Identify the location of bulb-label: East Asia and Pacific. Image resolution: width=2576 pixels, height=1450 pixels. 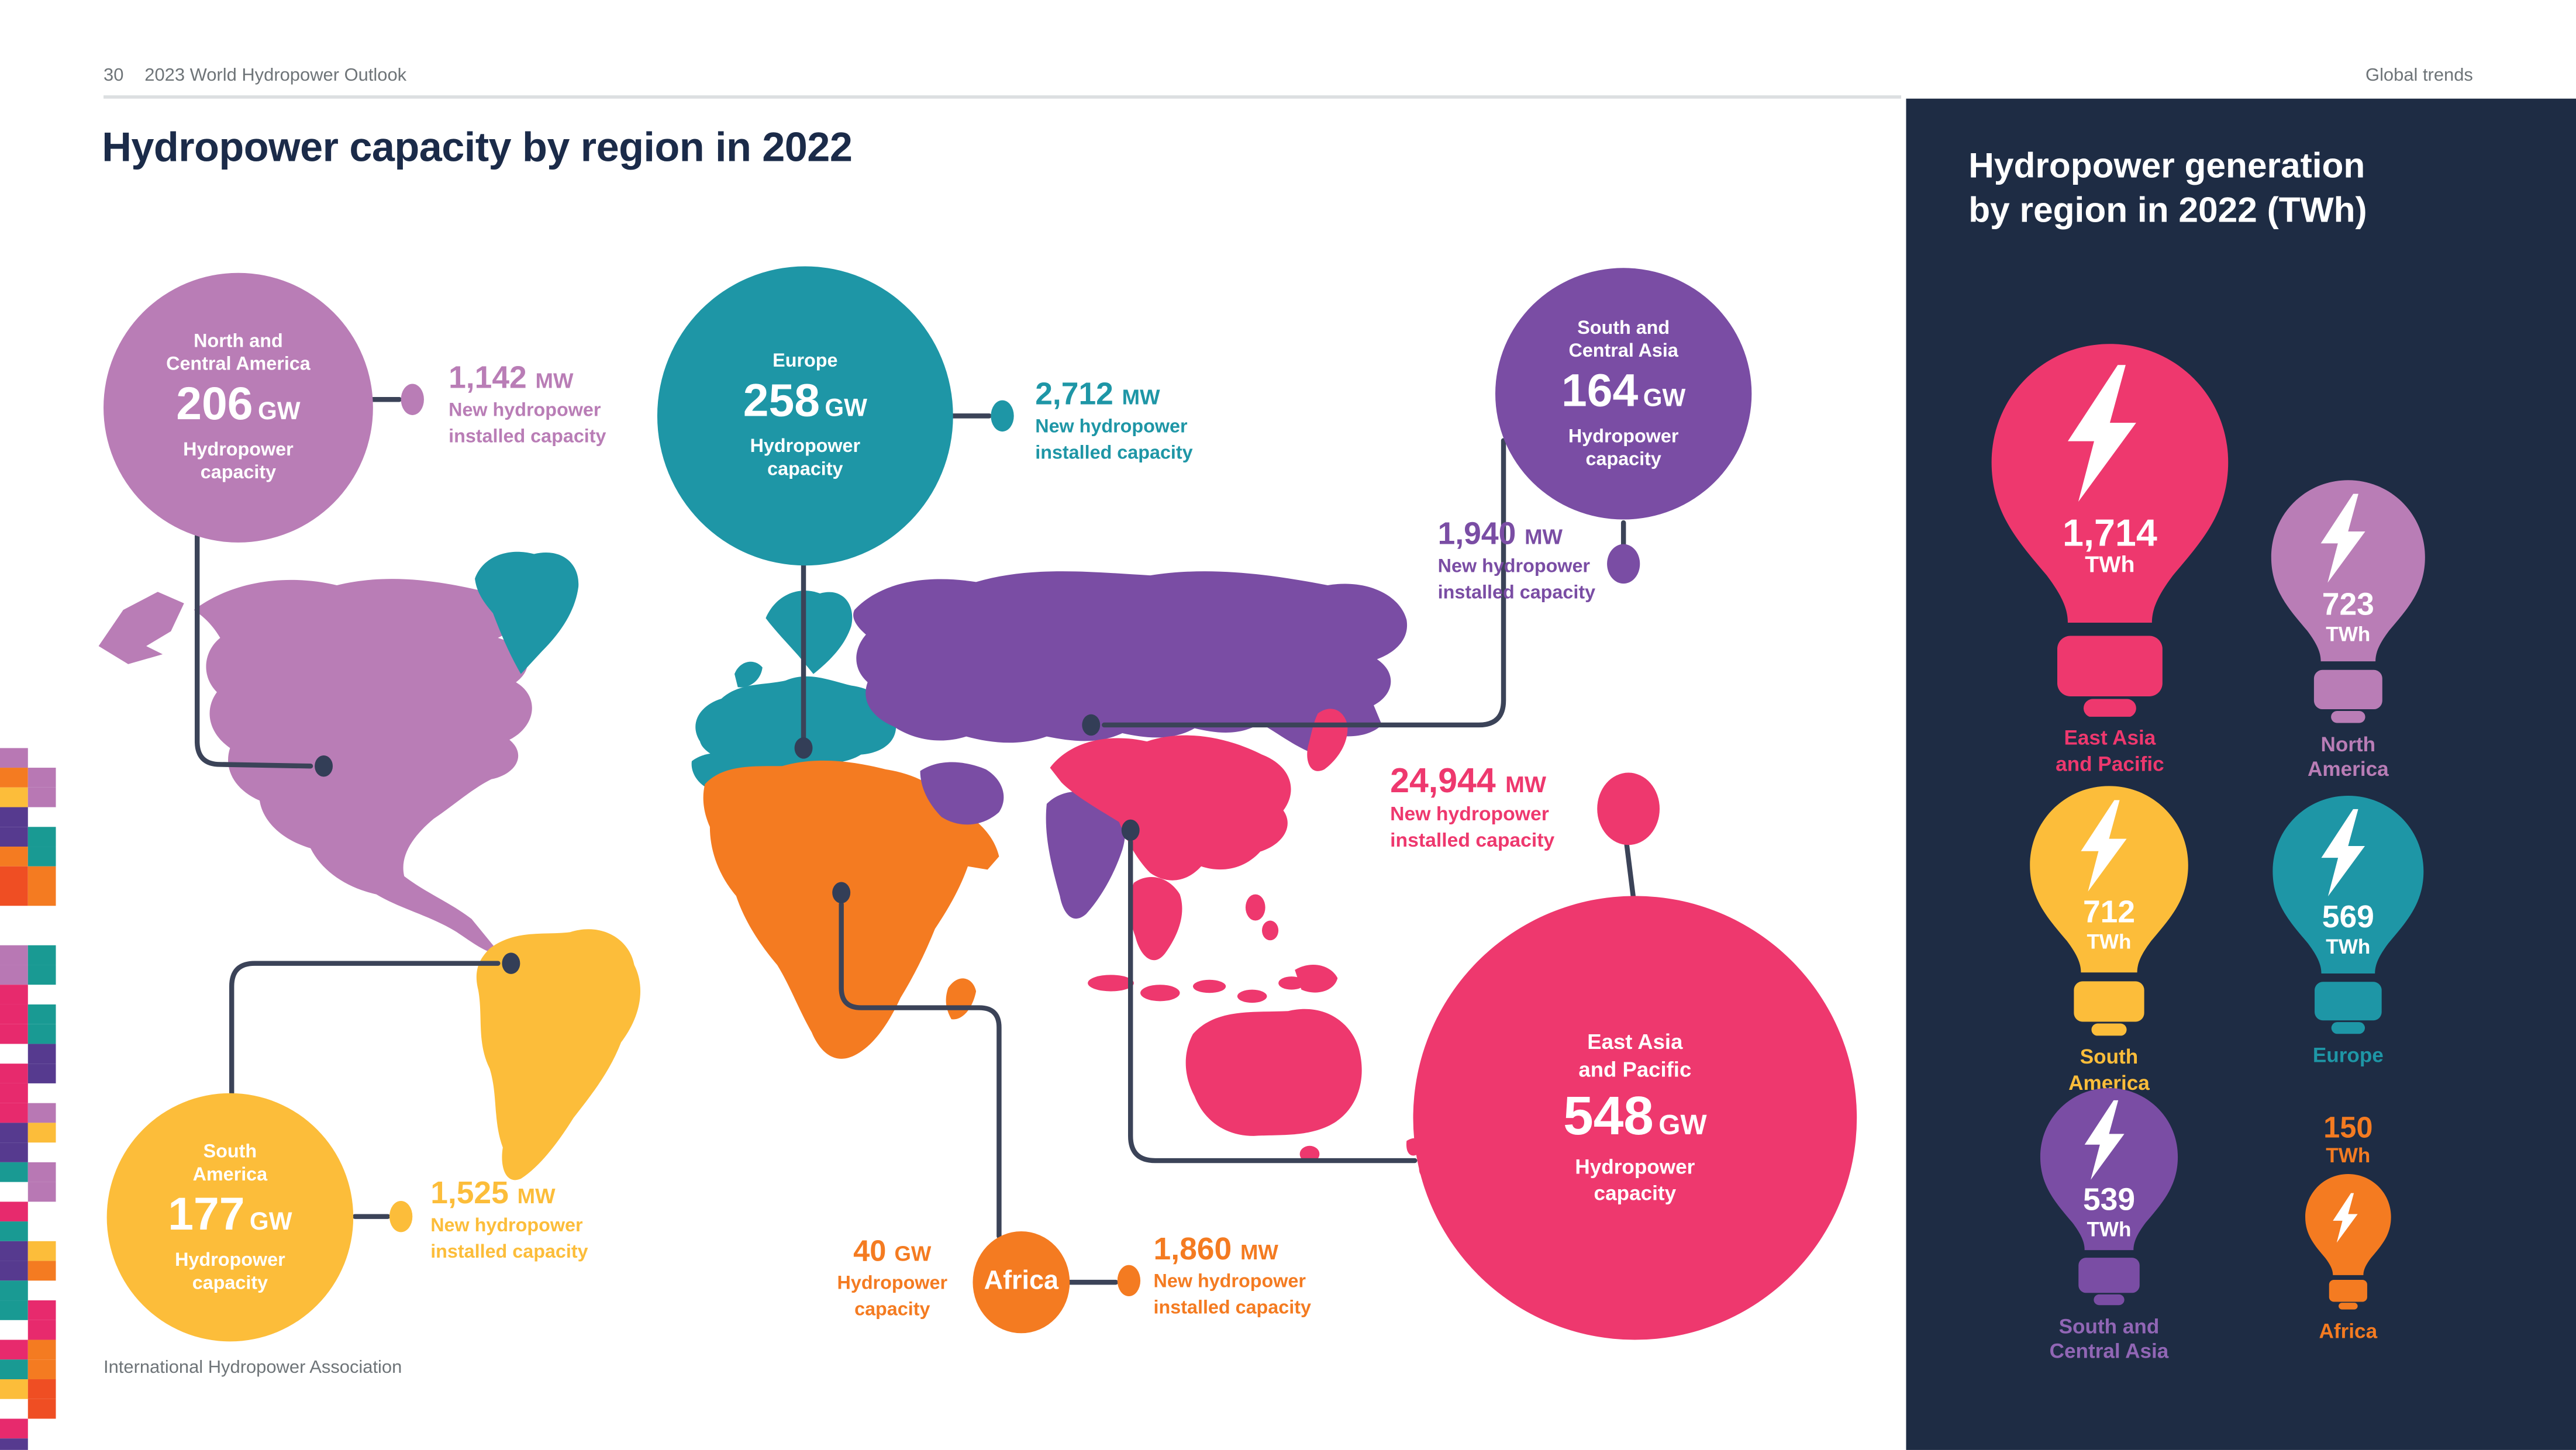
(2110, 752).